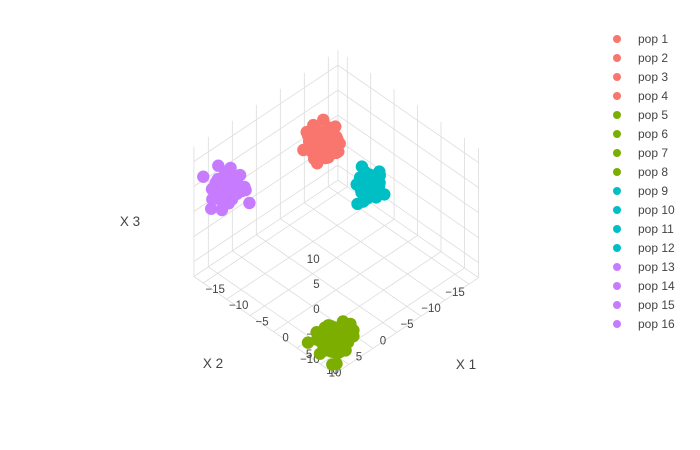 Image resolution: width=700 pixels, height=450 pixels. What do you see at coordinates (130, 221) in the screenshot?
I see `z-axis-title: X 3` at bounding box center [130, 221].